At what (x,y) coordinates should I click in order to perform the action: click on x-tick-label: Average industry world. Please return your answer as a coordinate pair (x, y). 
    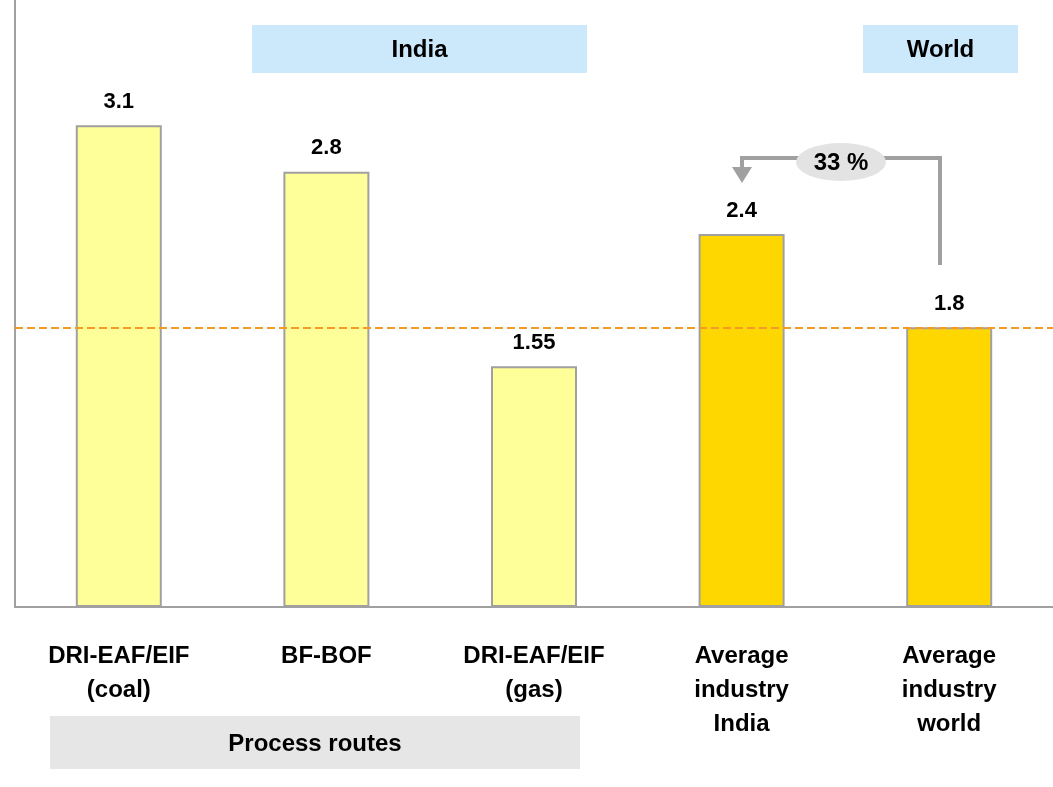
    Looking at the image, I should click on (949, 688).